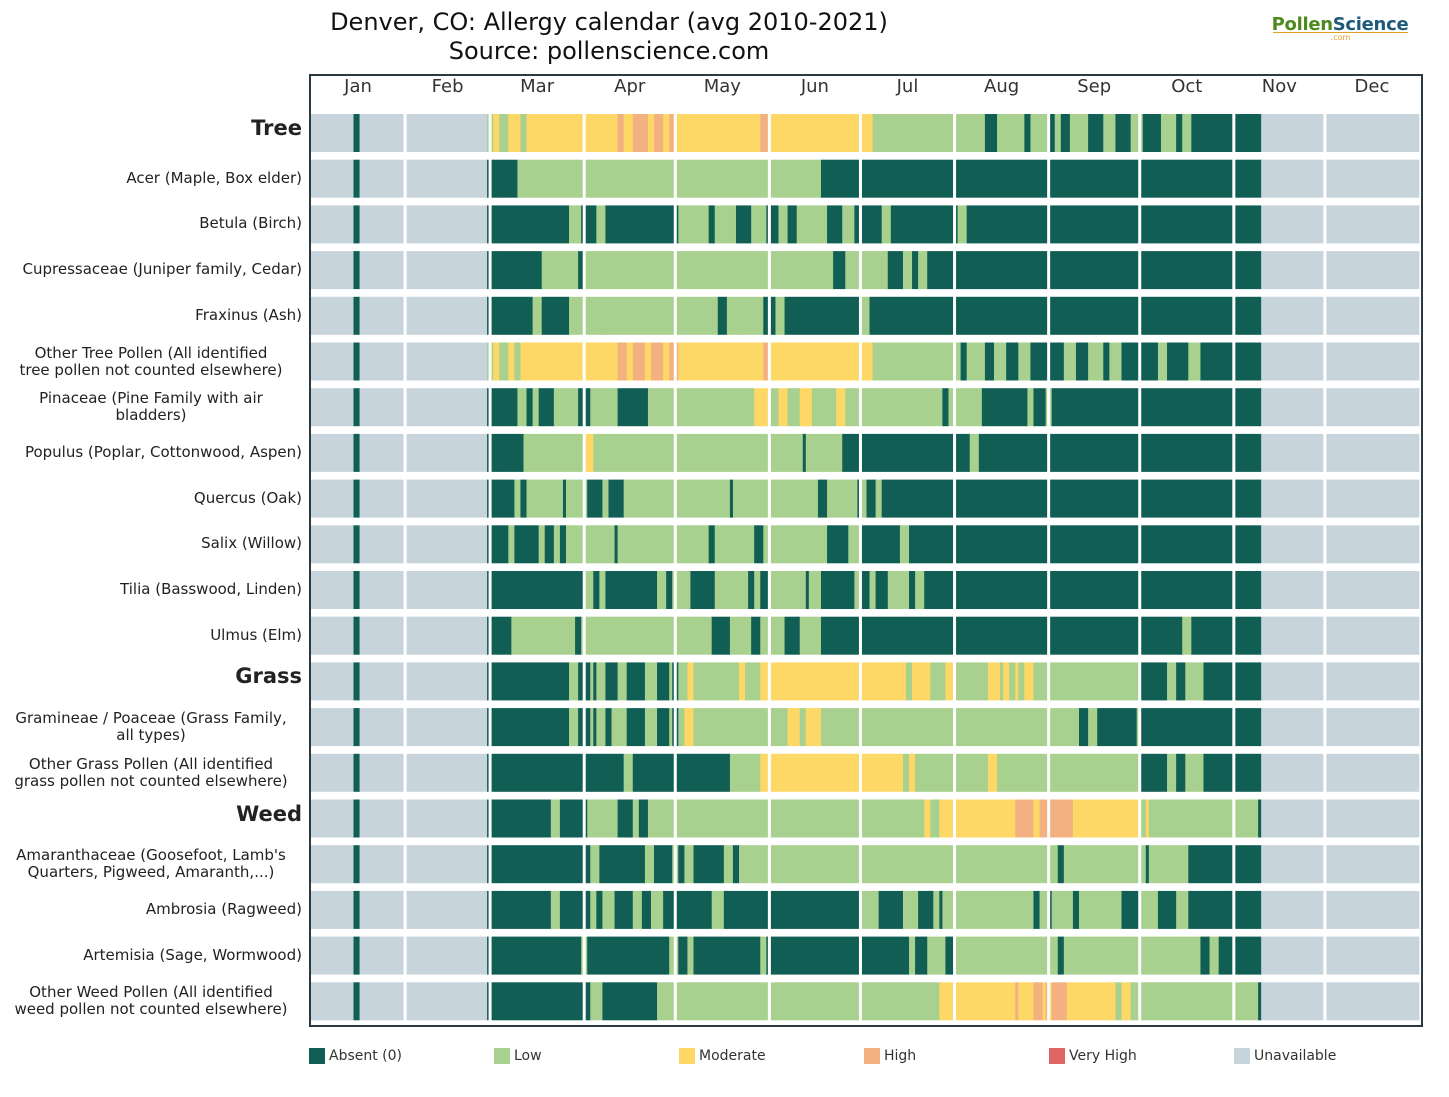 This screenshot has width=1449, height=1097. Describe the element at coordinates (268, 676) in the screenshot. I see `group-label: Grass` at that location.